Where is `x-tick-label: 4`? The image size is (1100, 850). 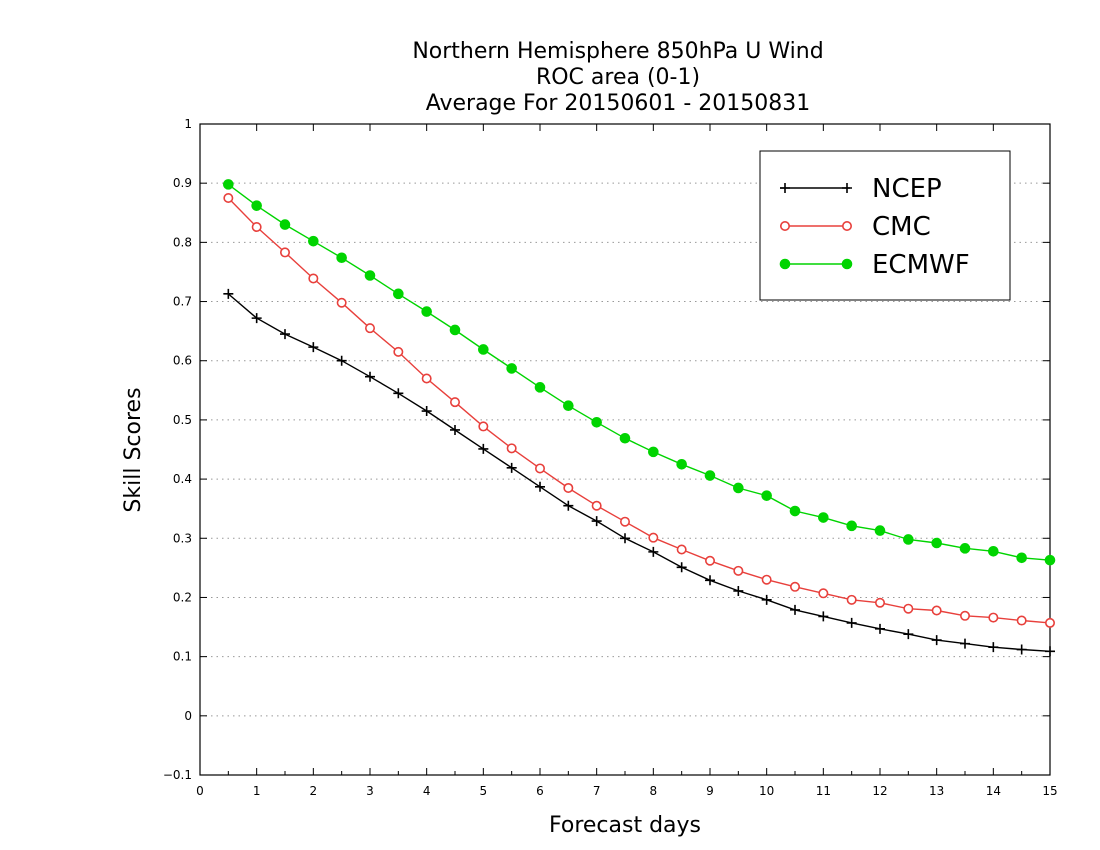 x-tick-label: 4 is located at coordinates (427, 791).